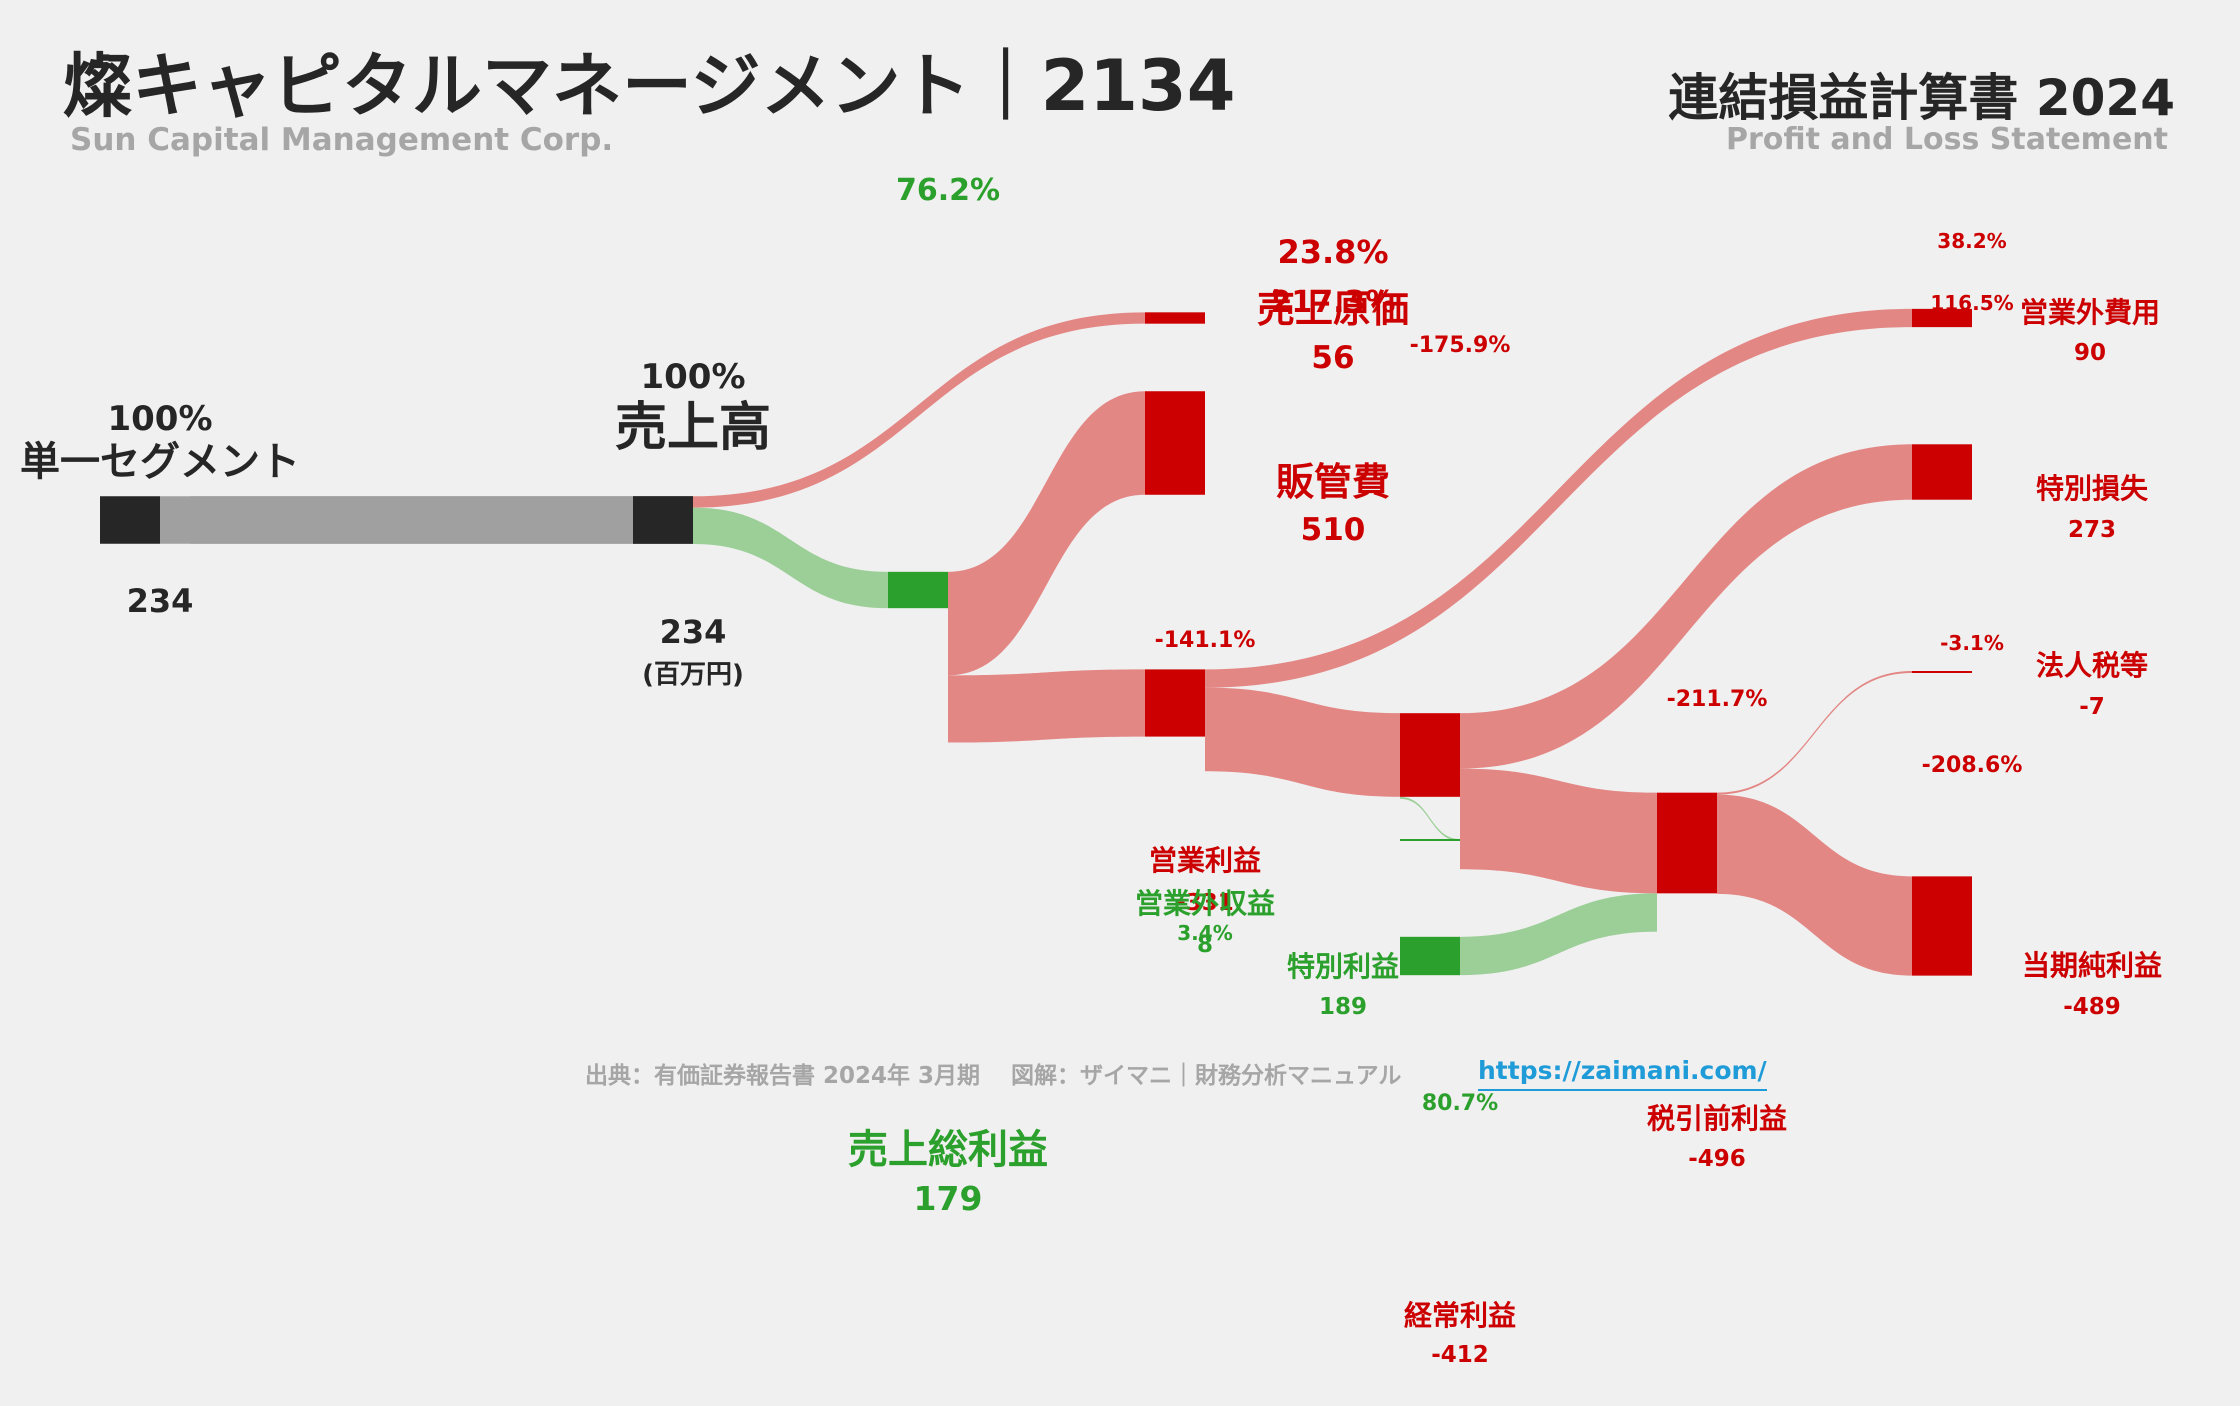  Describe the element at coordinates (2090, 312) in the screenshot. I see `node-label-nonop_exp: 営業外費用` at that location.